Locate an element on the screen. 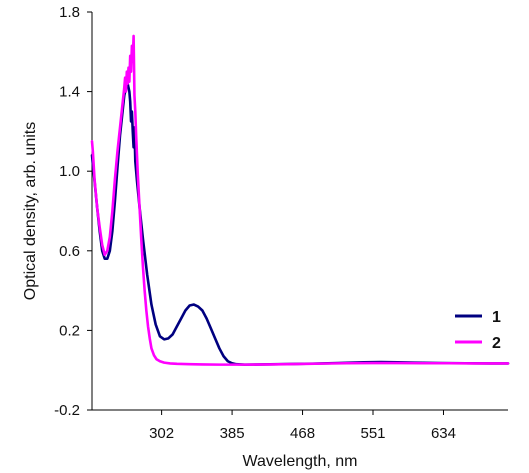 The height and width of the screenshot is (473, 529). y-tick-label: 1.8 is located at coordinates (69, 12).